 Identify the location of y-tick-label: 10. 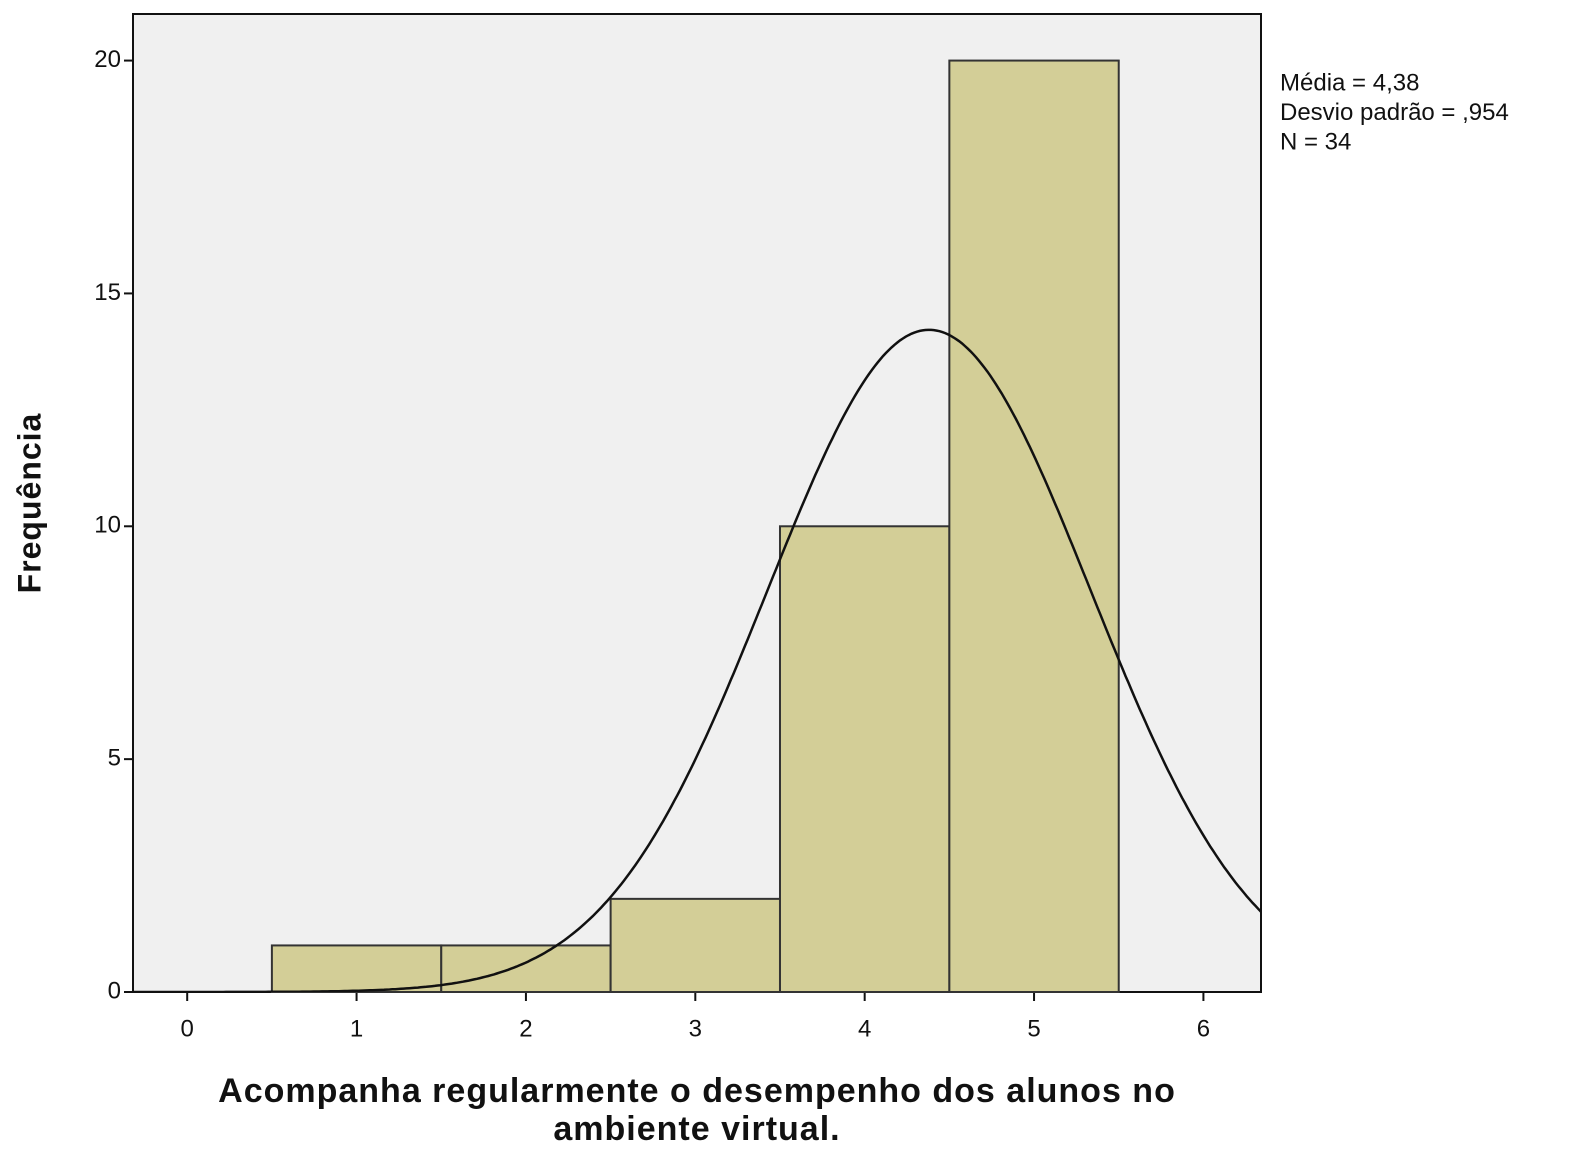
(107, 525).